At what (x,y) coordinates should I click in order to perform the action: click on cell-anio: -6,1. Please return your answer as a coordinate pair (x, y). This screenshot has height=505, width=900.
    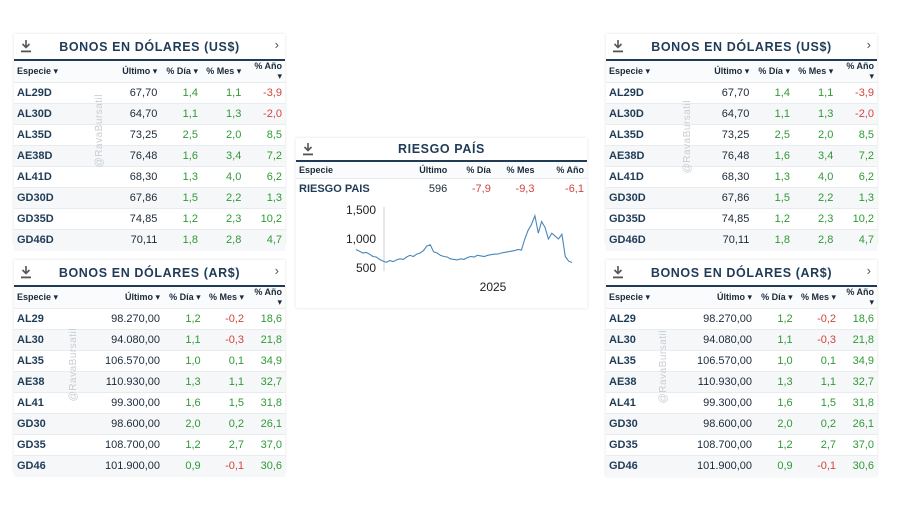
    Looking at the image, I should click on (562, 188).